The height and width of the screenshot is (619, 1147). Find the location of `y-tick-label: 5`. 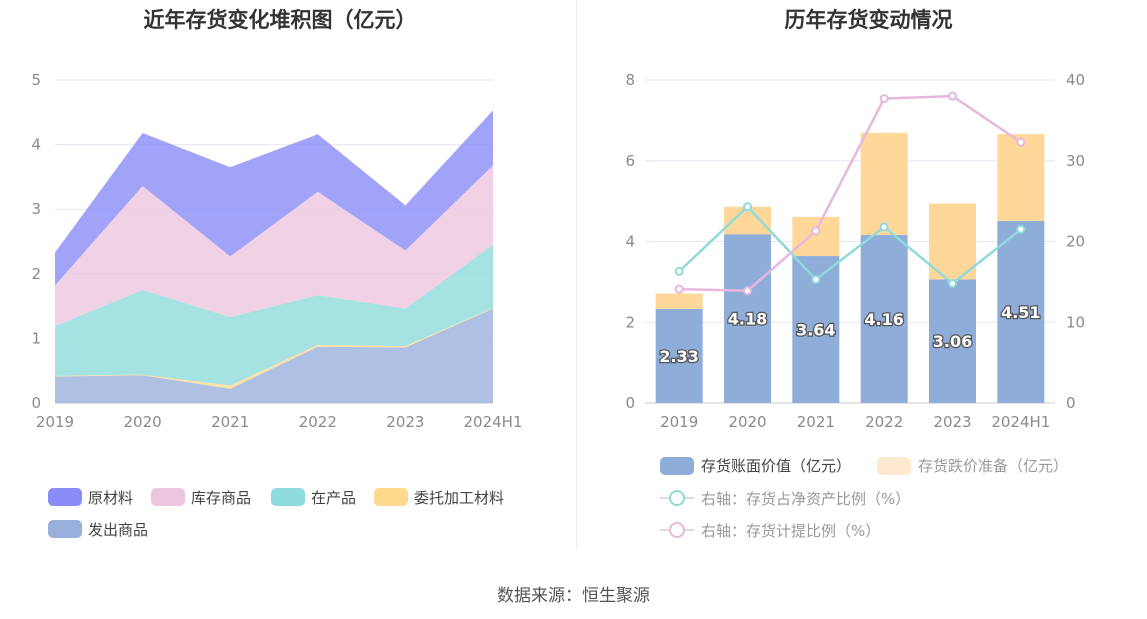

y-tick-label: 5 is located at coordinates (36, 80).